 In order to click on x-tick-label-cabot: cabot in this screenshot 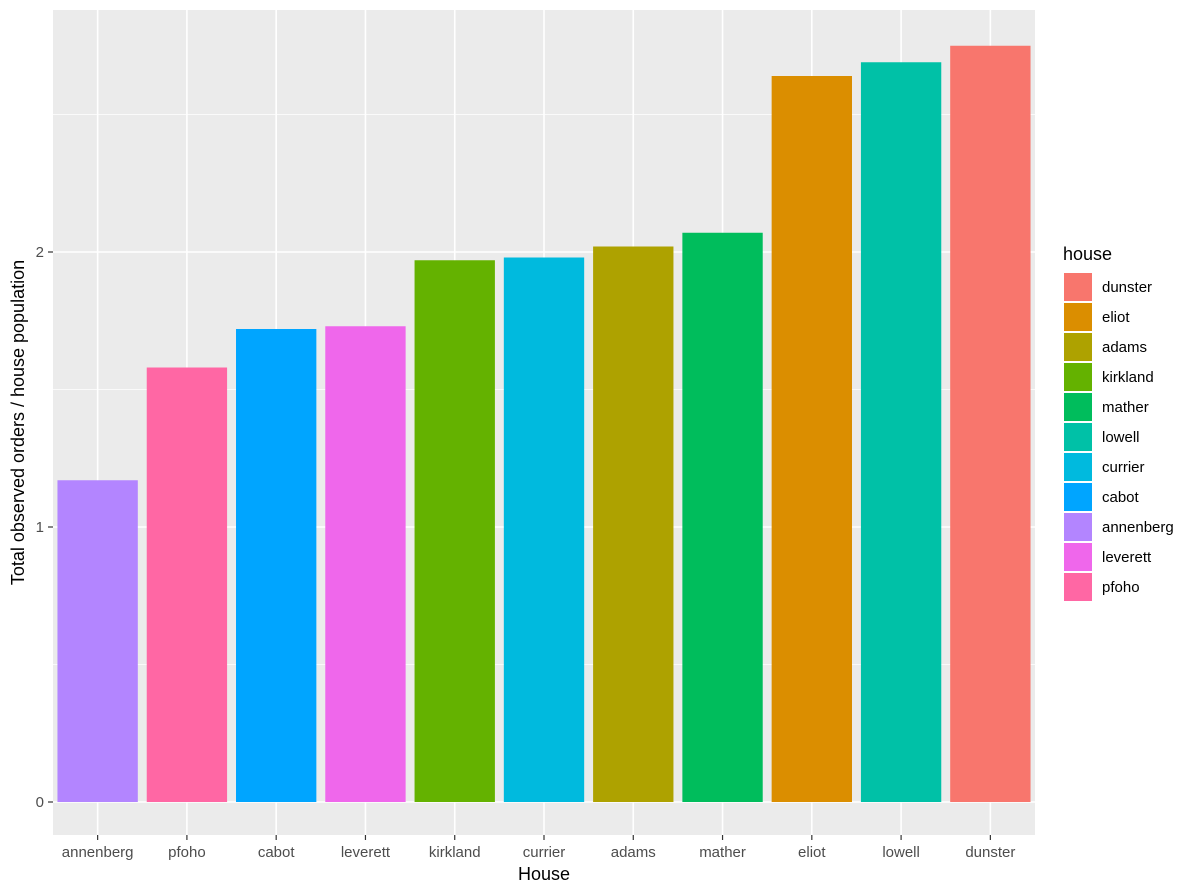, I will do `click(277, 852)`.